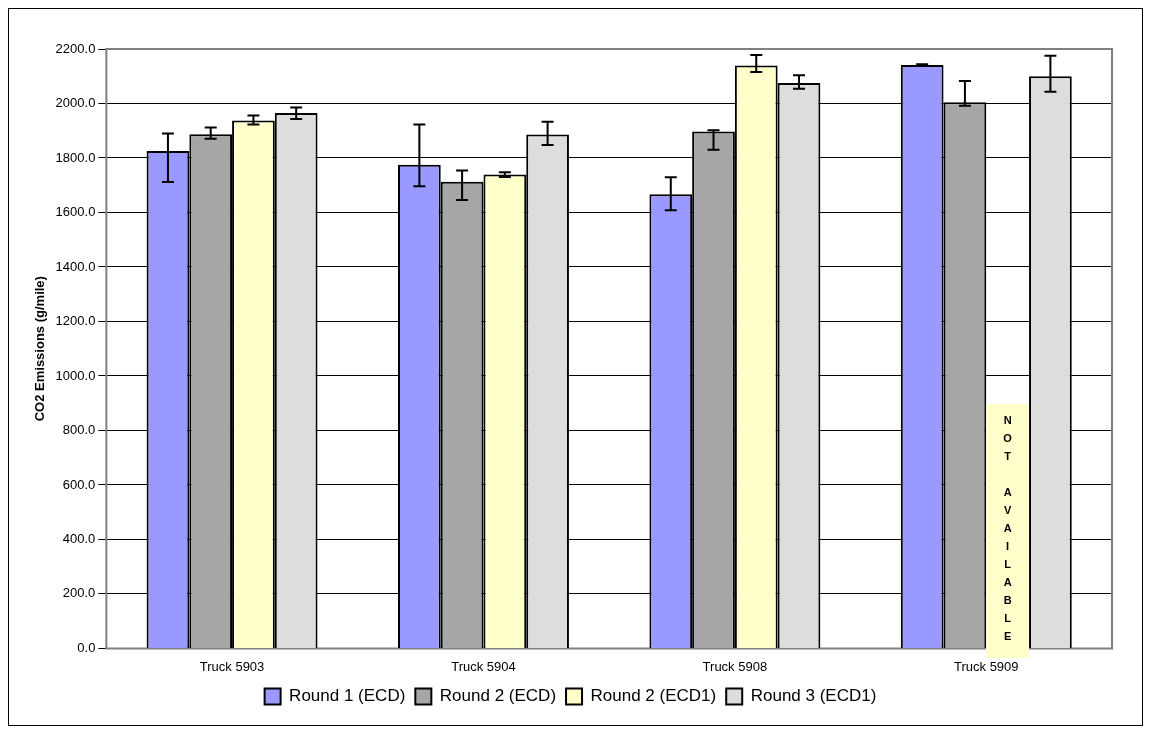  What do you see at coordinates (813, 696) in the screenshot?
I see `legend-label: Round 3 (ECD1)` at bounding box center [813, 696].